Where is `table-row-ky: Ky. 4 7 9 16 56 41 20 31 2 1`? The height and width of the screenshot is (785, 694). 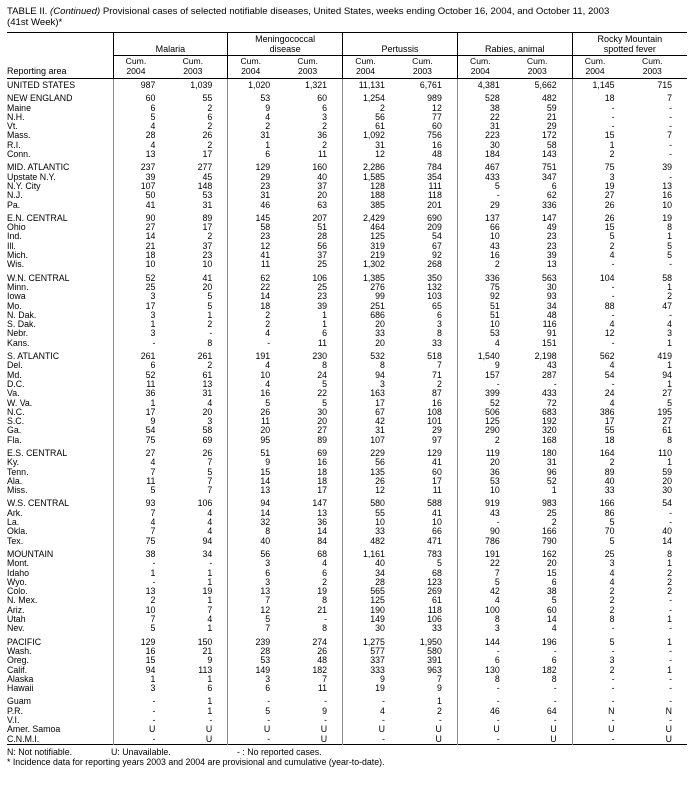 table-row-ky: Ky. 4 7 9 16 56 41 20 31 2 1 is located at coordinates (347, 462).